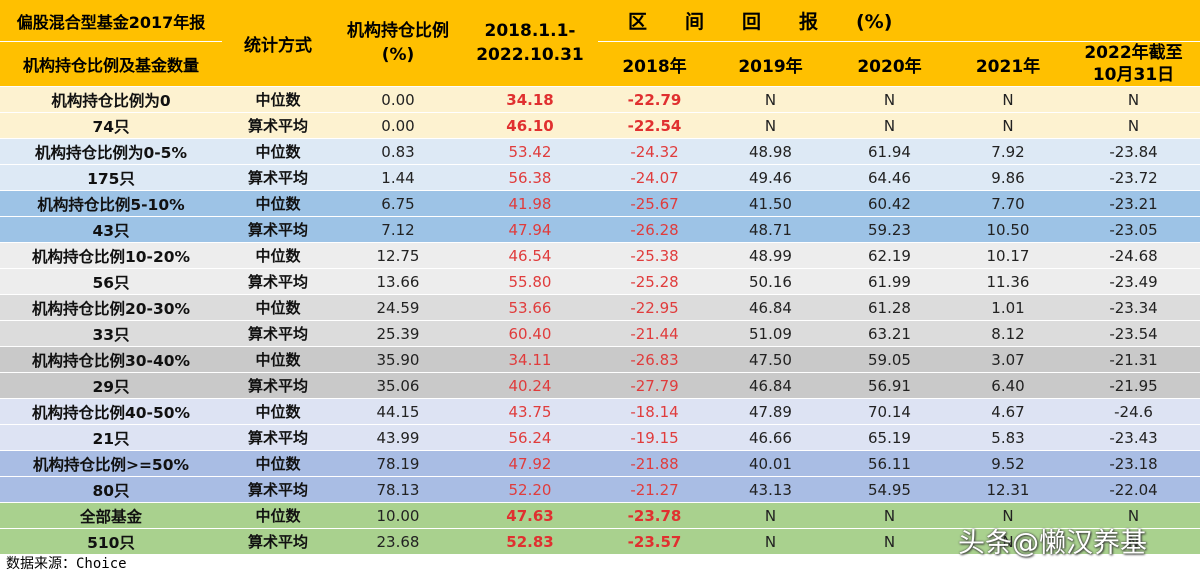  I want to click on return-2019-cell: 46.66, so click(770, 437).